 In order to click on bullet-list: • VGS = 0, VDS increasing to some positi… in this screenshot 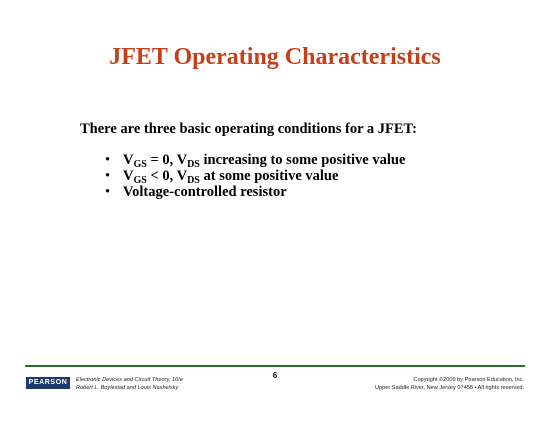, I will do `click(315, 176)`.